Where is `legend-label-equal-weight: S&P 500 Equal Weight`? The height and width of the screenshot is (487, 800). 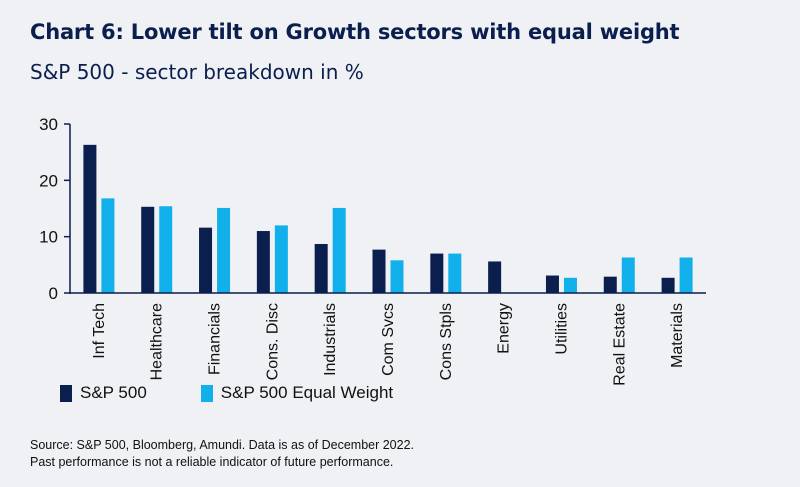 legend-label-equal-weight: S&P 500 Equal Weight is located at coordinates (307, 392).